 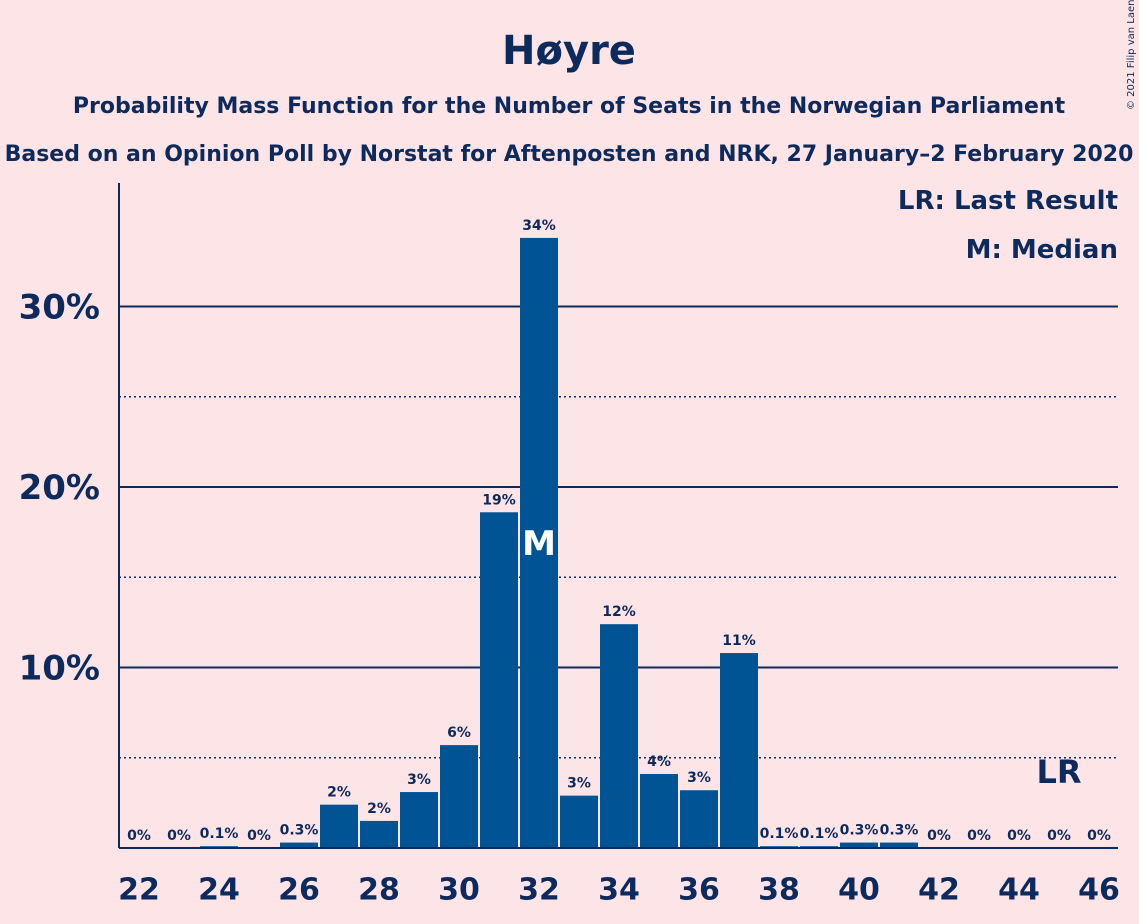 What do you see at coordinates (779, 890) in the screenshot?
I see `x-tick-label-38: 38` at bounding box center [779, 890].